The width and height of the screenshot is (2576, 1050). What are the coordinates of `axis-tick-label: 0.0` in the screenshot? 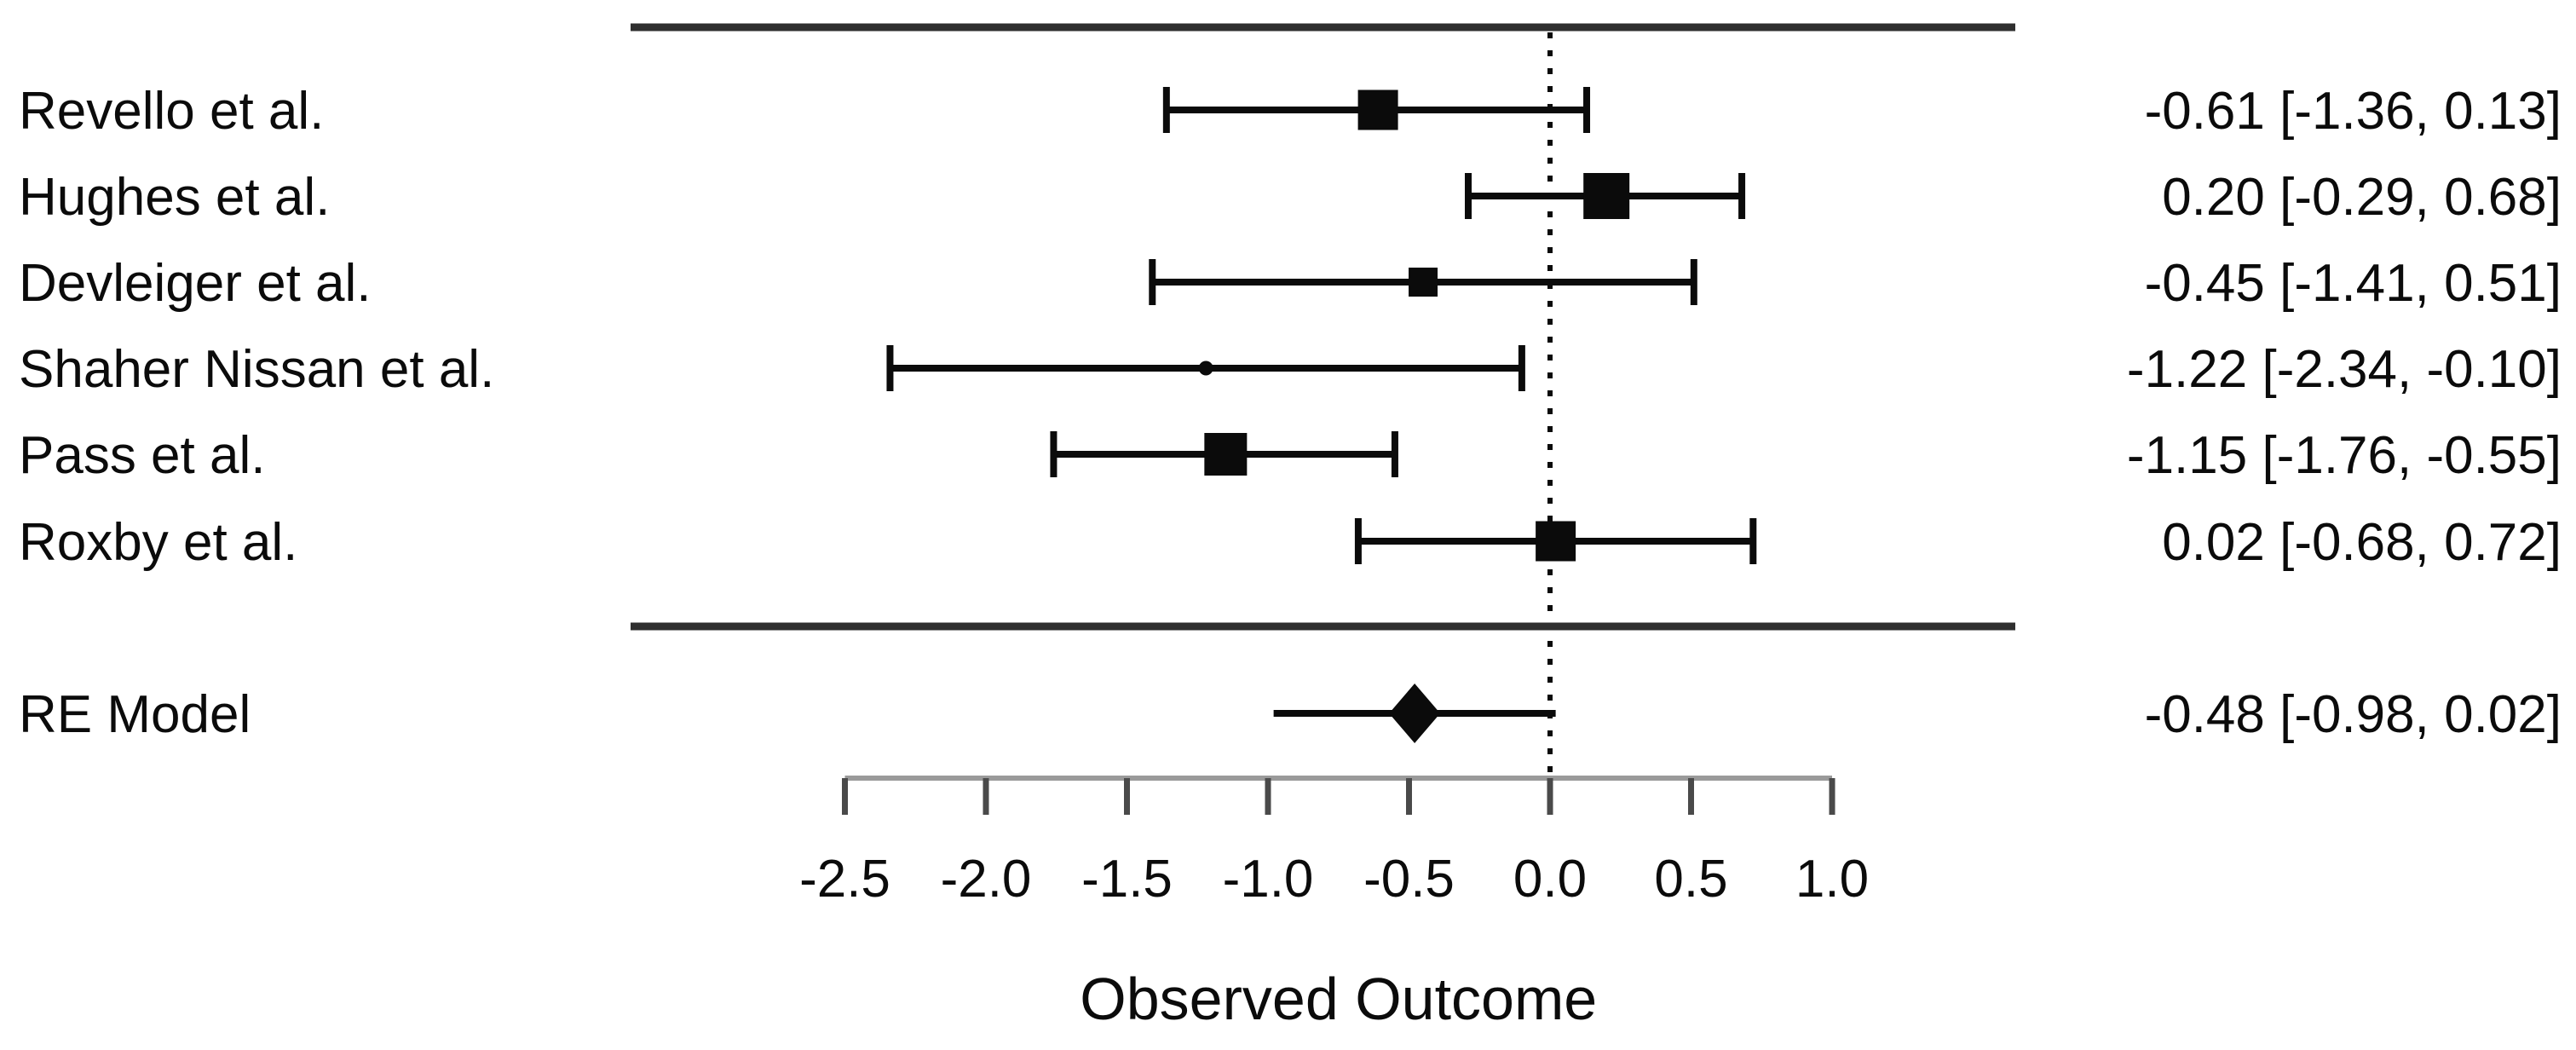 It's located at (1550, 880).